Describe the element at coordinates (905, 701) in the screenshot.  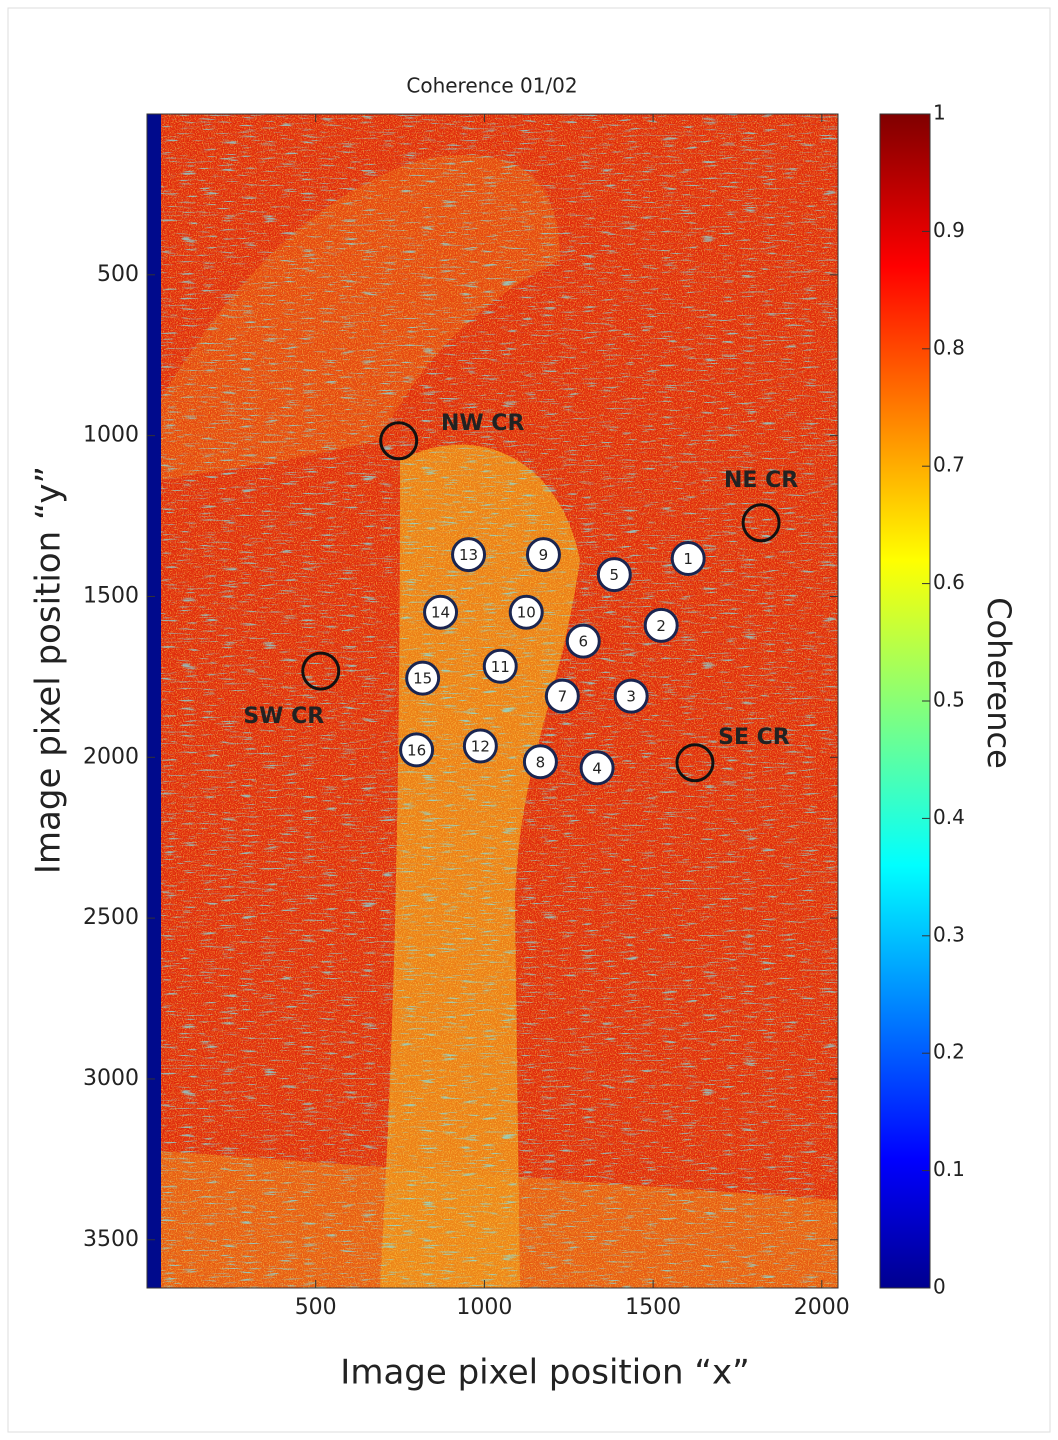
I see `colorbar` at that location.